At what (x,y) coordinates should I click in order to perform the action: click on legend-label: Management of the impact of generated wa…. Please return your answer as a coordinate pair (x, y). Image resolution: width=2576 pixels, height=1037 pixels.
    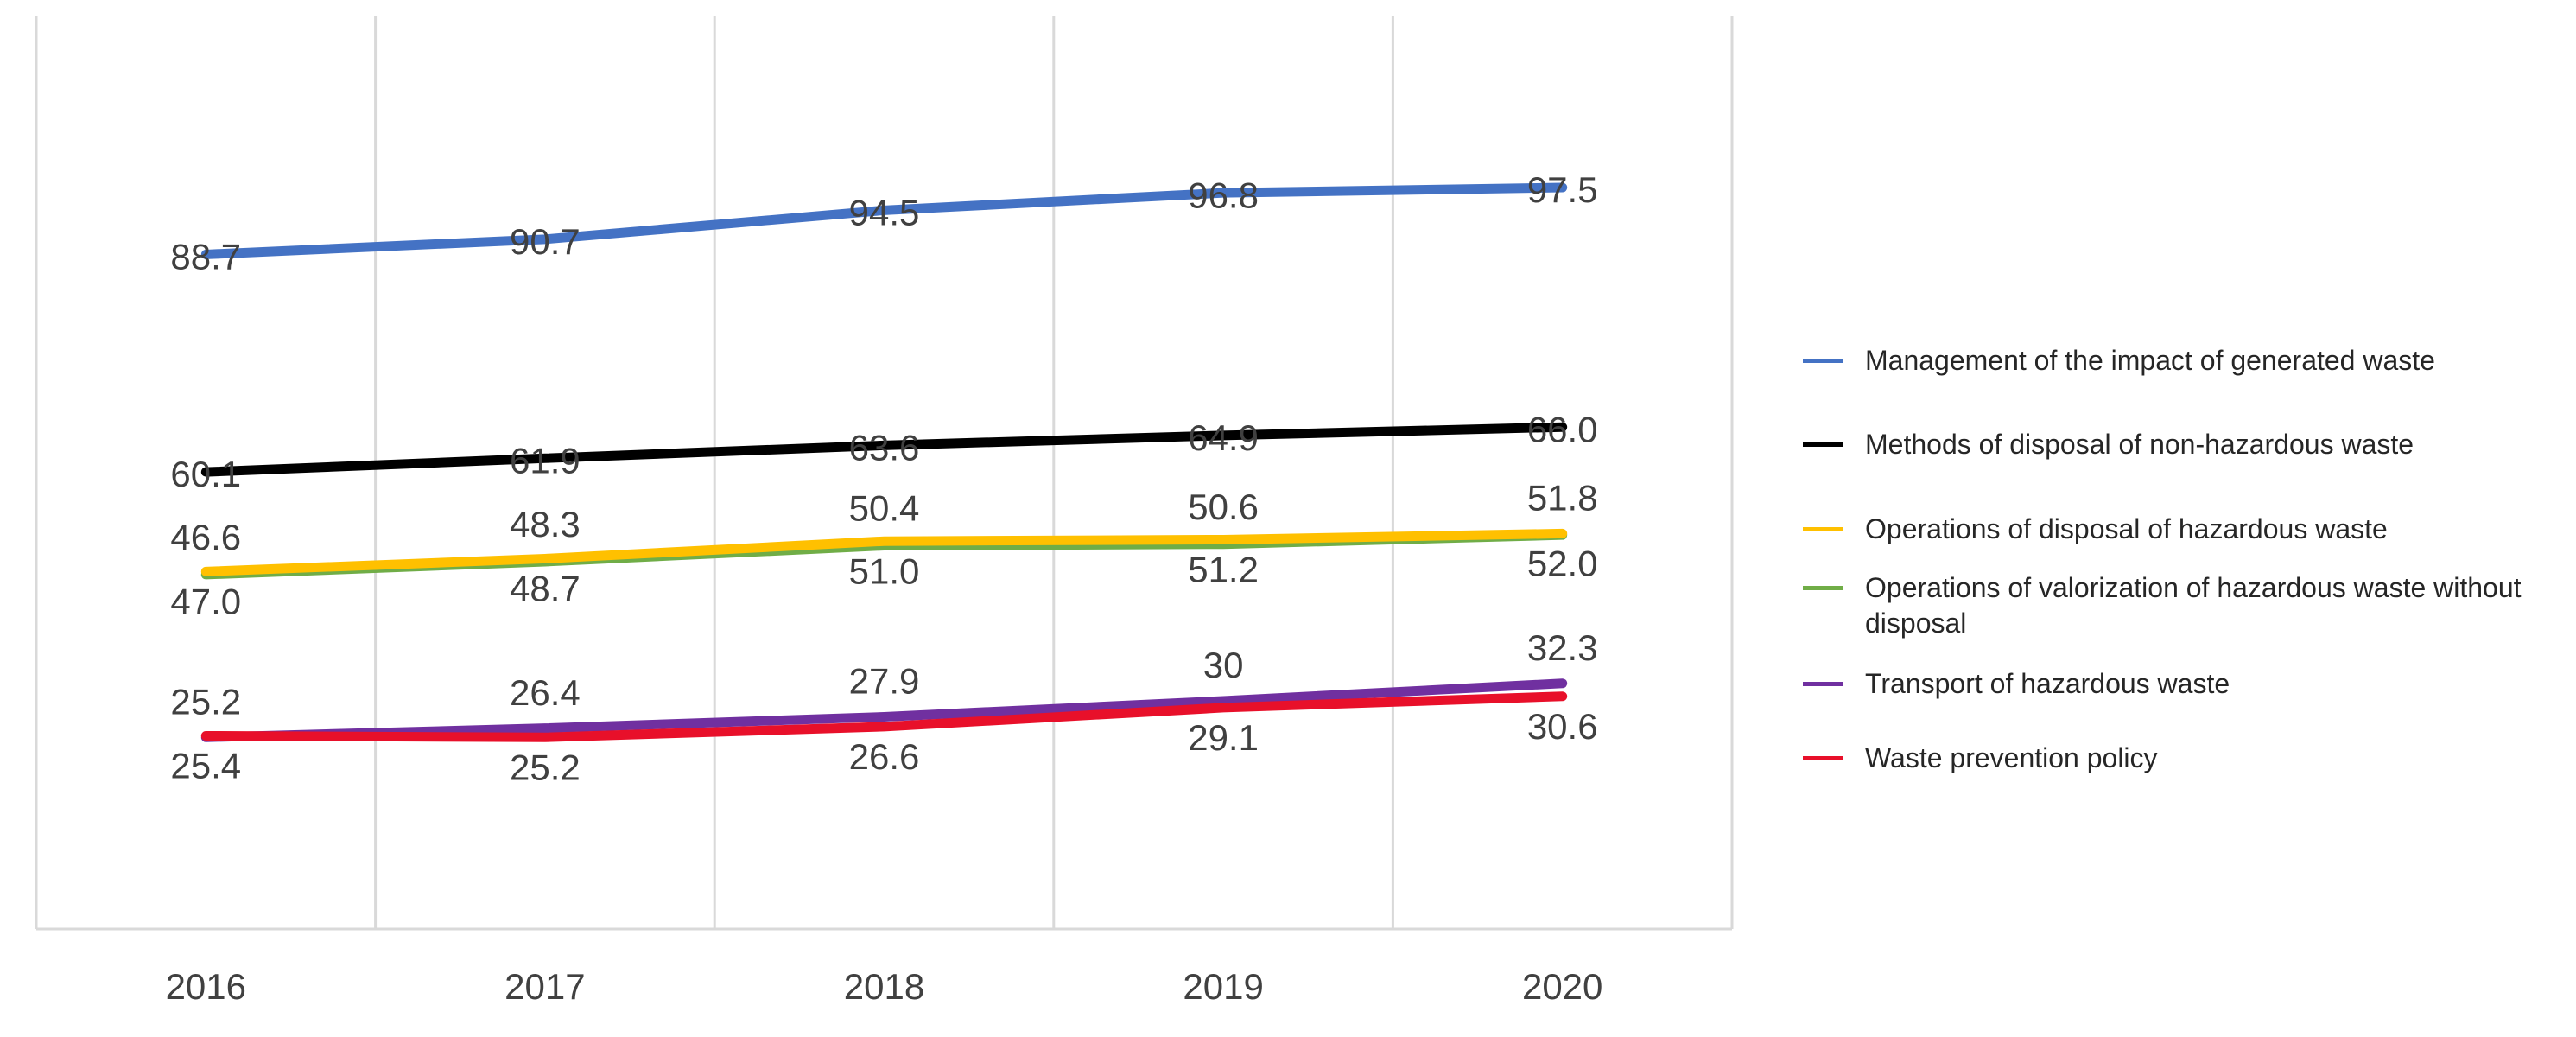
    Looking at the image, I should click on (2150, 360).